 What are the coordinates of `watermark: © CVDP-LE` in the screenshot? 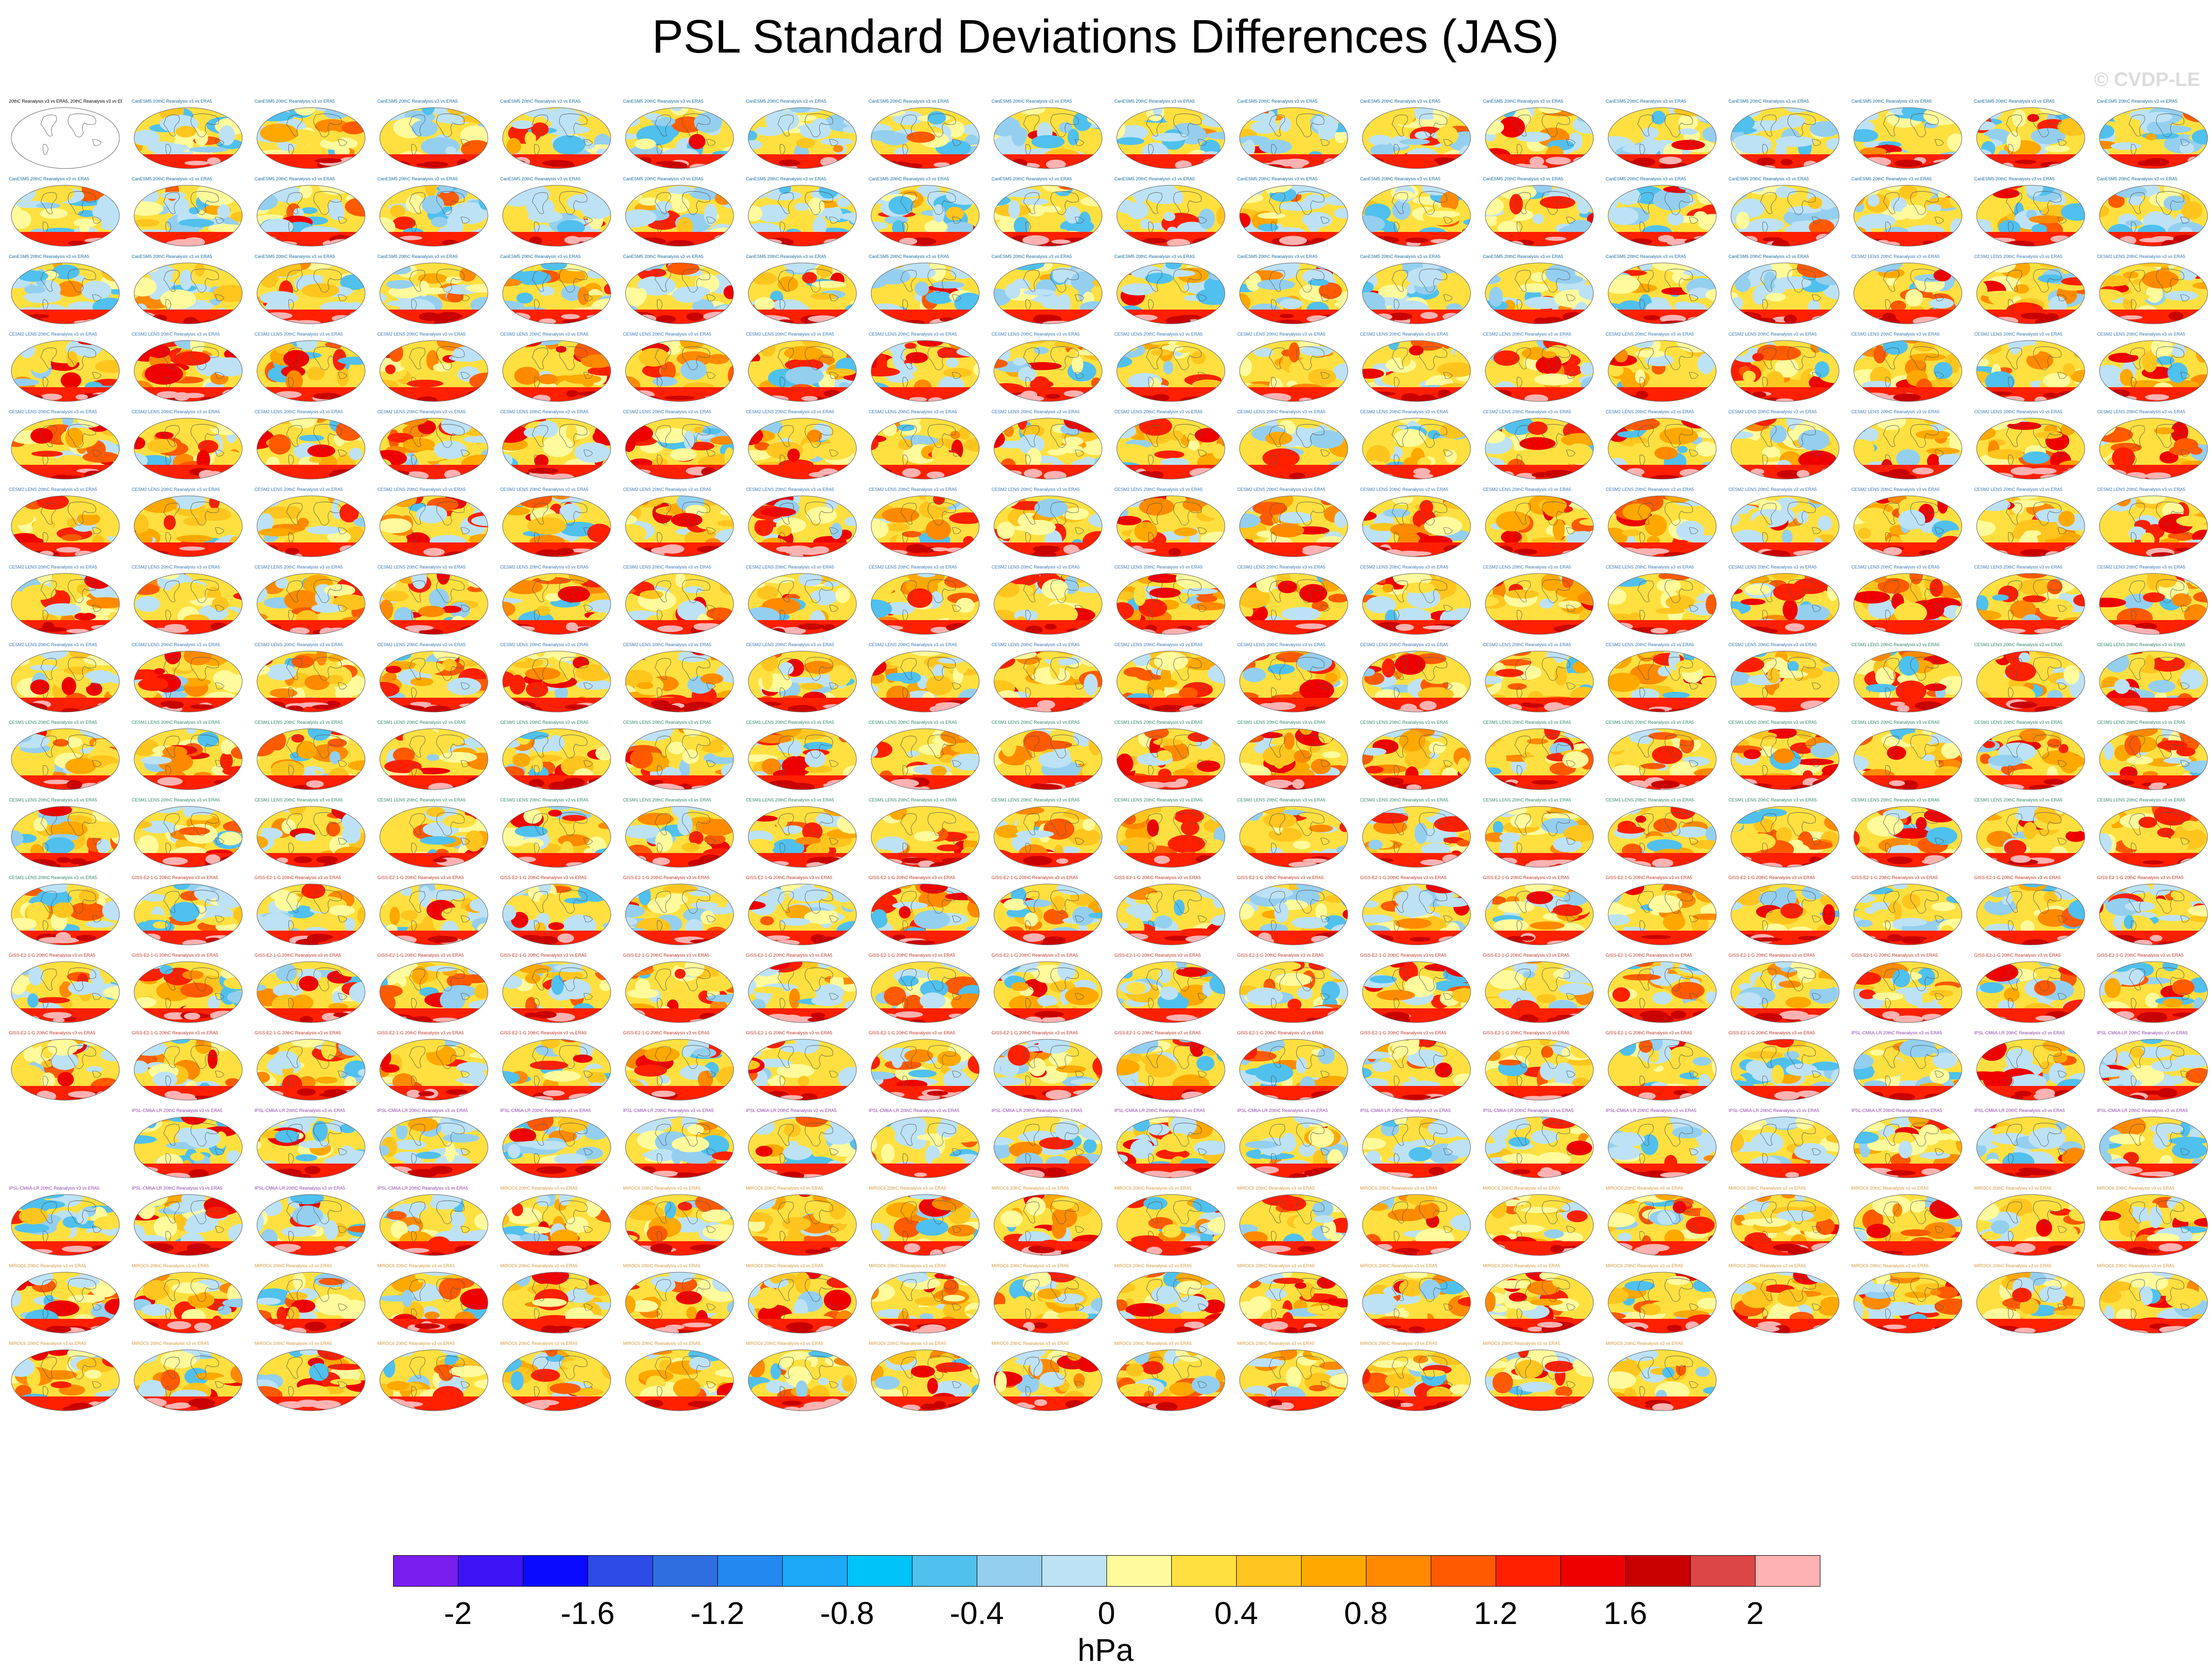 It's located at (2147, 79).